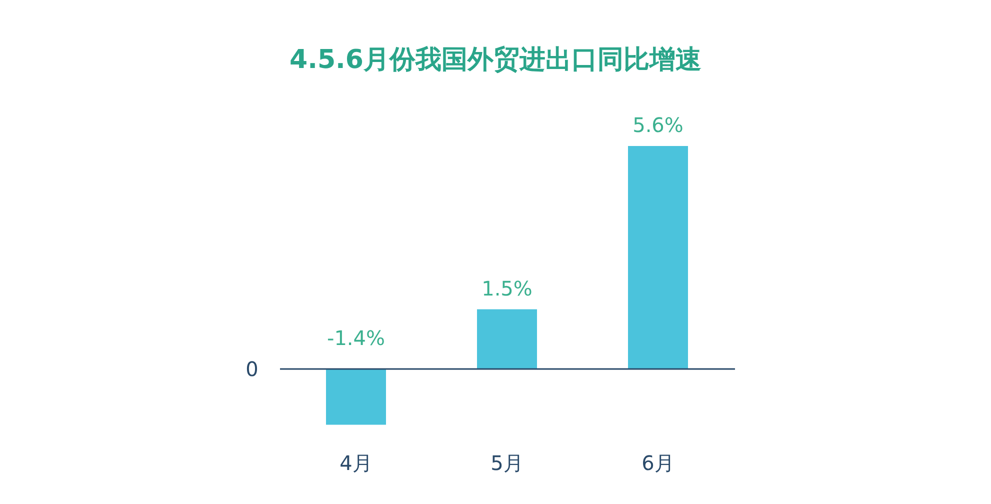 The width and height of the screenshot is (991, 504). What do you see at coordinates (495, 60) in the screenshot?
I see `chart-title: 4.5.6月份我国外贸进出口同比增速` at bounding box center [495, 60].